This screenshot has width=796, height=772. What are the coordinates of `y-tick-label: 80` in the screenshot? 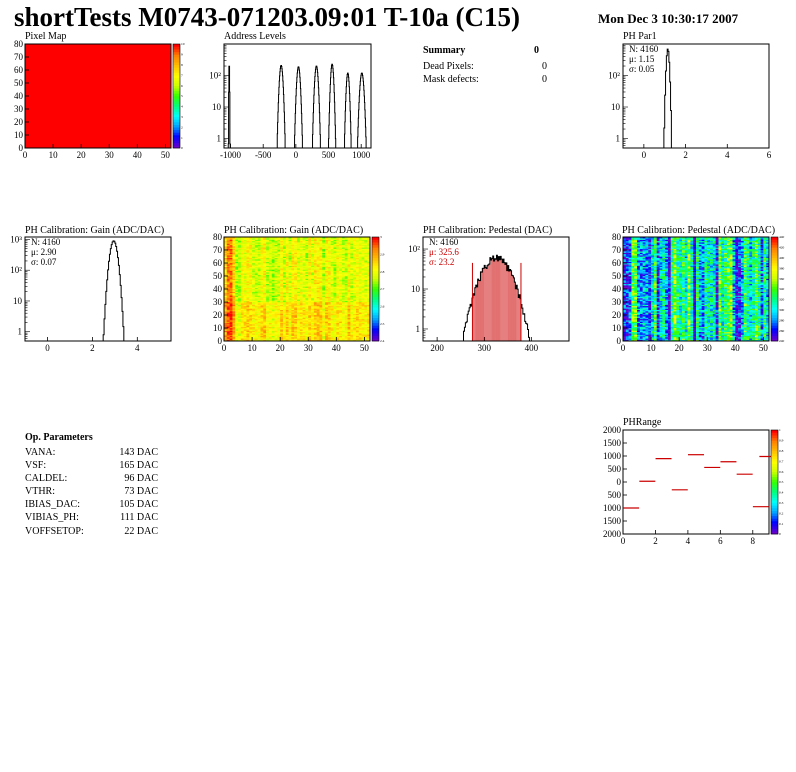 It's located at (19, 44).